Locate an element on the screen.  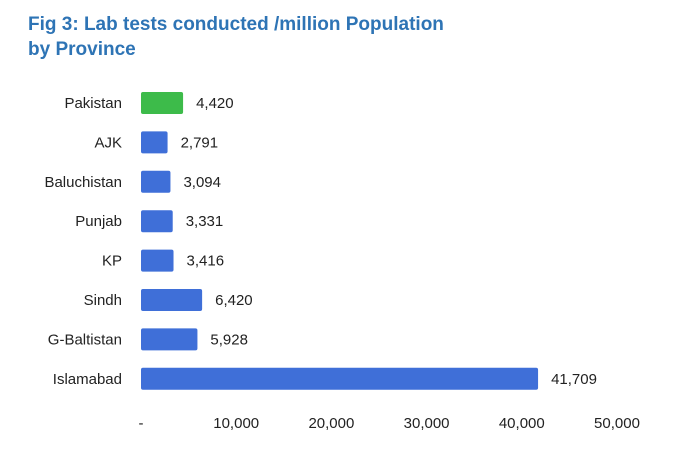
value-label-ajk: 2,791 is located at coordinates (200, 142).